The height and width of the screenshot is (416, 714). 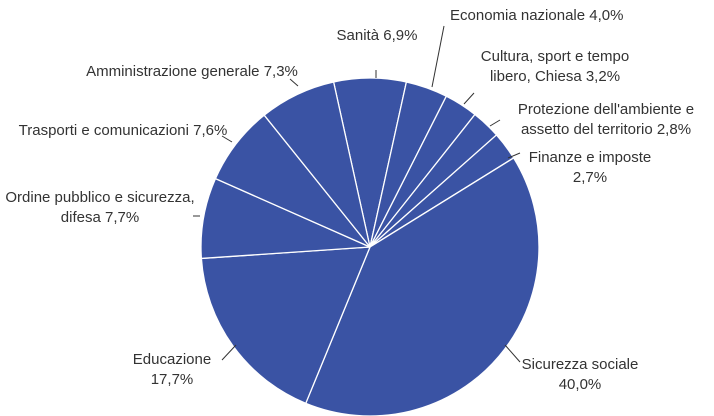 I want to click on value-label: 6,9%, so click(x=400, y=35).